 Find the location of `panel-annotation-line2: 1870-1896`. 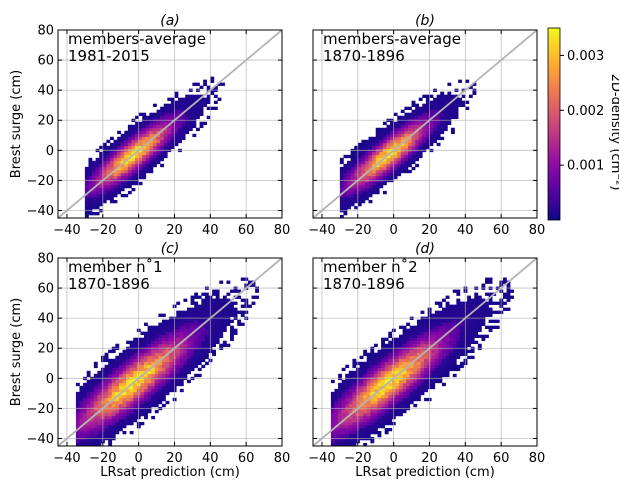

panel-annotation-line2: 1870-1896 is located at coordinates (364, 56).